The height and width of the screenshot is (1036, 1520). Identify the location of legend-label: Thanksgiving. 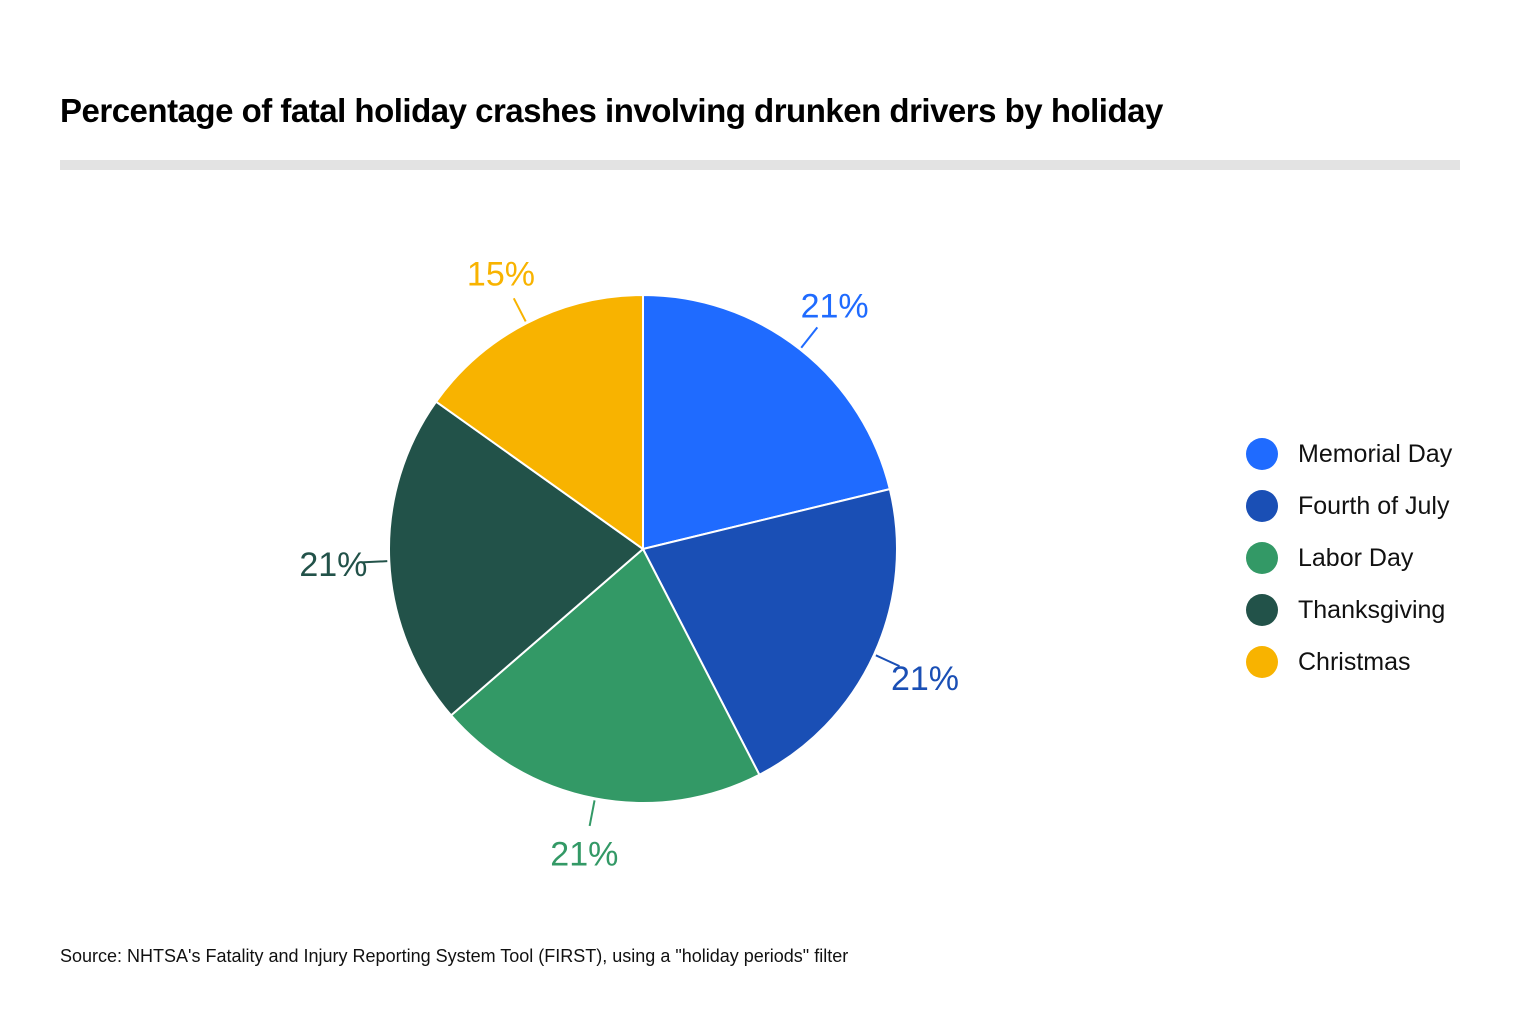
(1372, 609).